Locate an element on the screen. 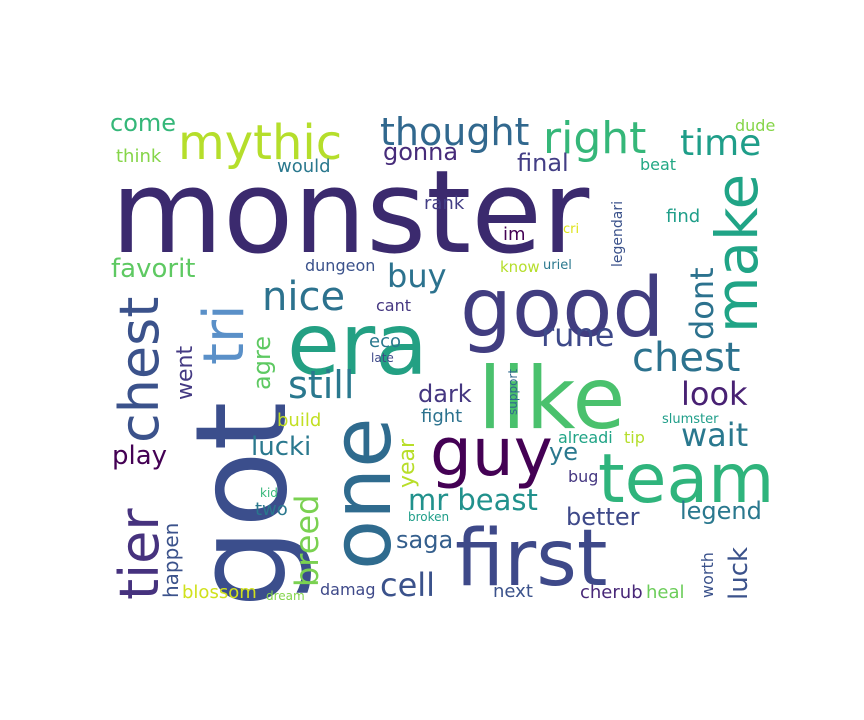 This screenshot has width=864, height=720. word-legendari: legendari is located at coordinates (618, 234).